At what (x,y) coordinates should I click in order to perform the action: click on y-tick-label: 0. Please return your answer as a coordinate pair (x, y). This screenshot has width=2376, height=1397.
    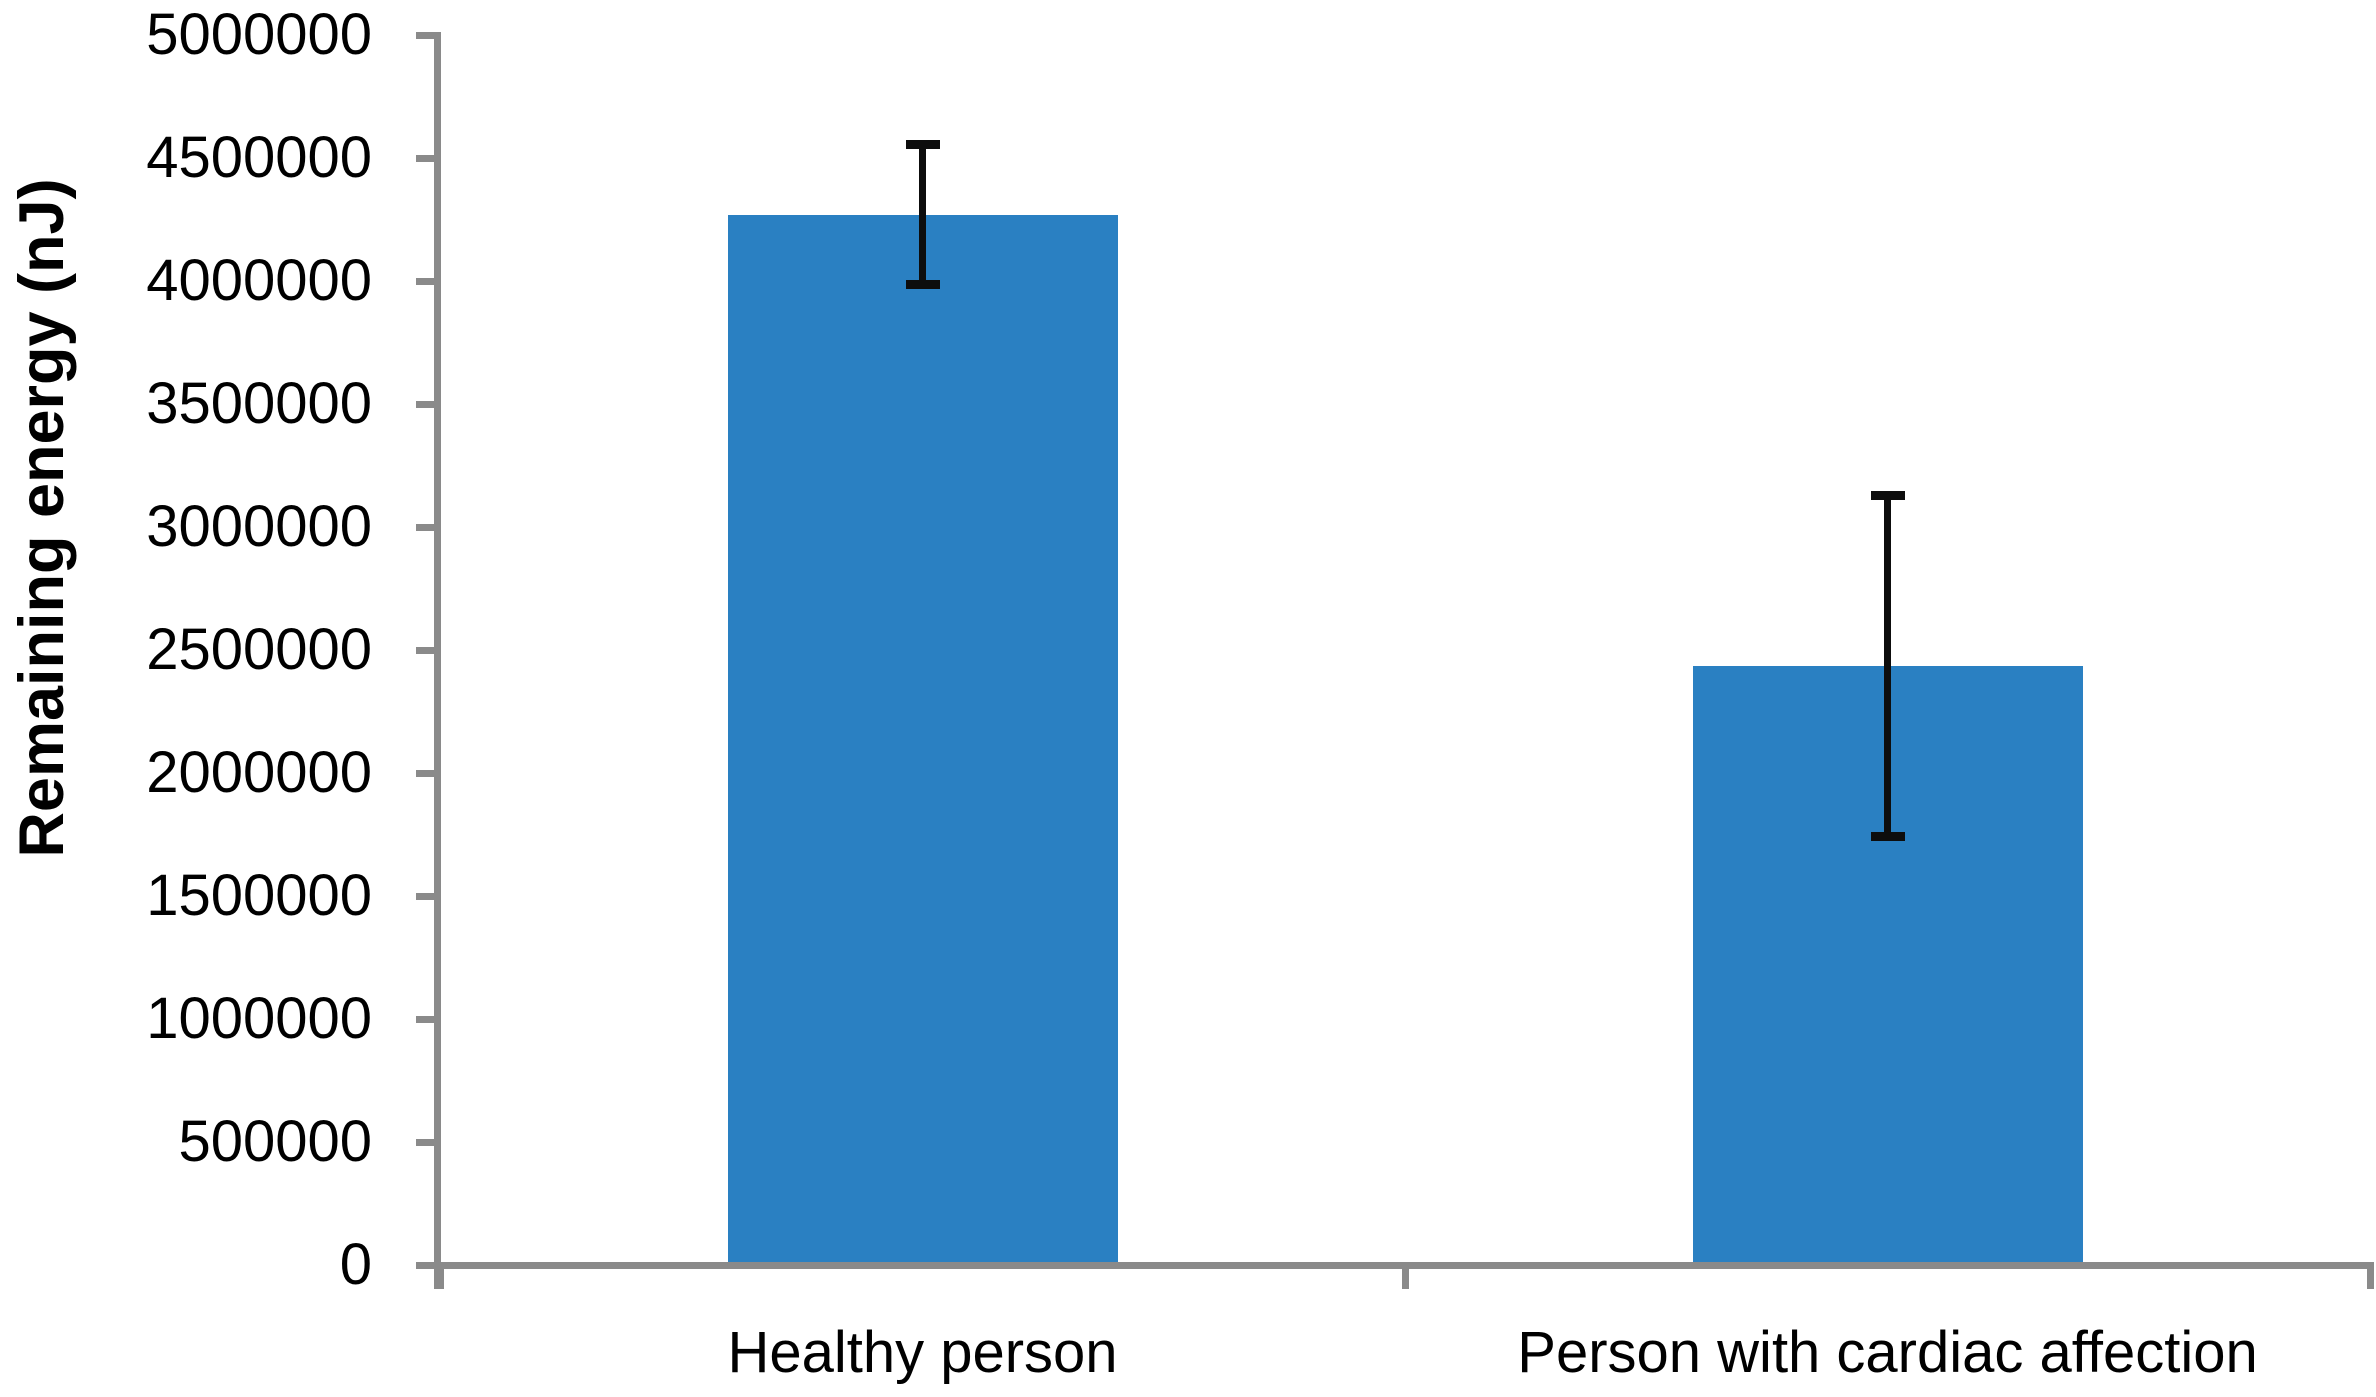
    Looking at the image, I should click on (355, 1264).